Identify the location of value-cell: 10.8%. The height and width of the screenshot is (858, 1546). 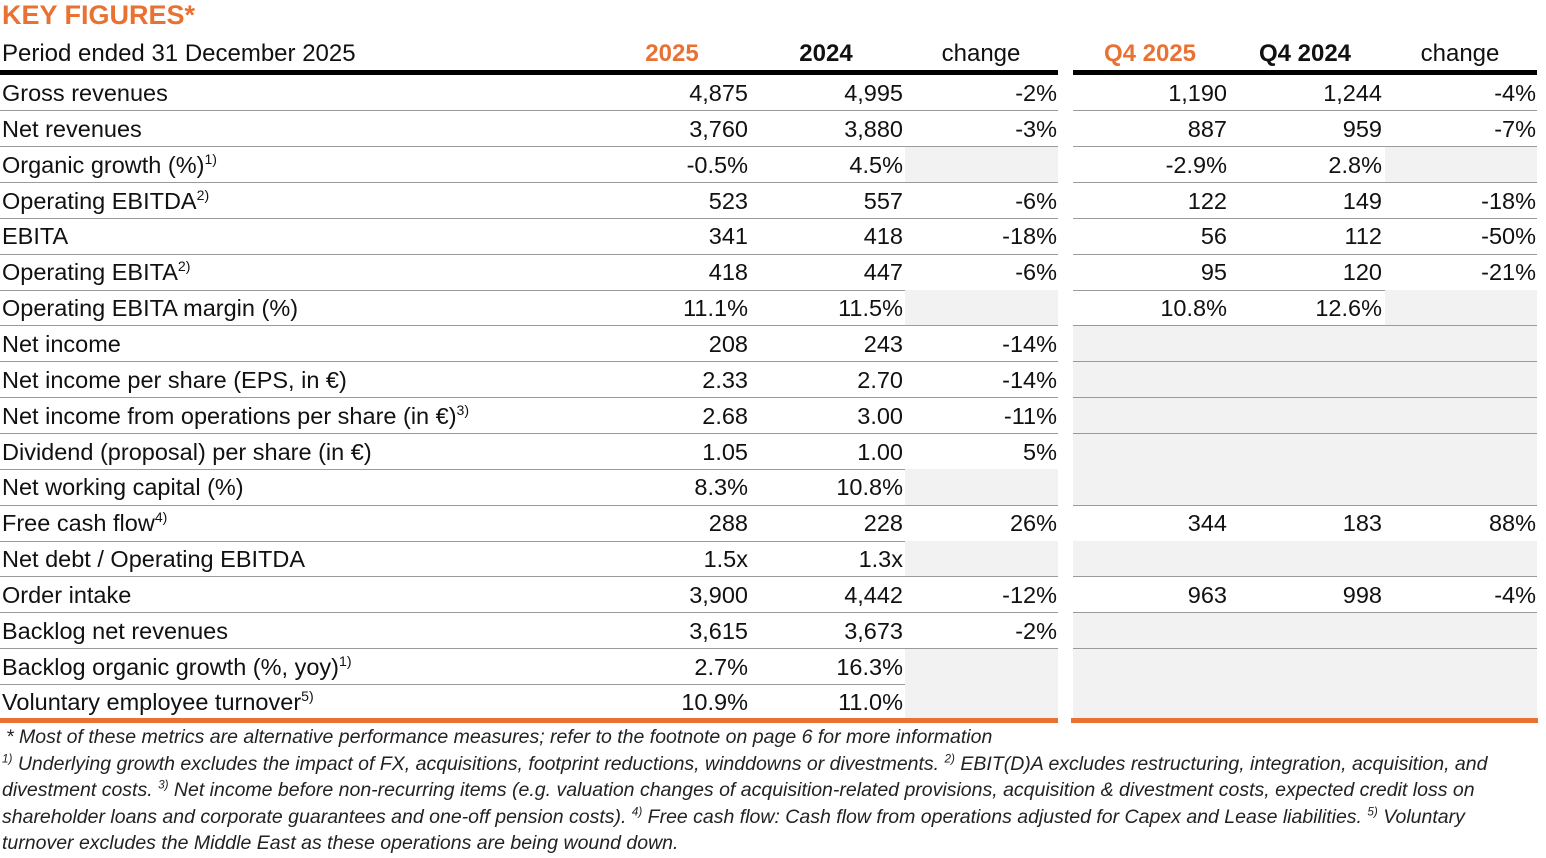
(1193, 308).